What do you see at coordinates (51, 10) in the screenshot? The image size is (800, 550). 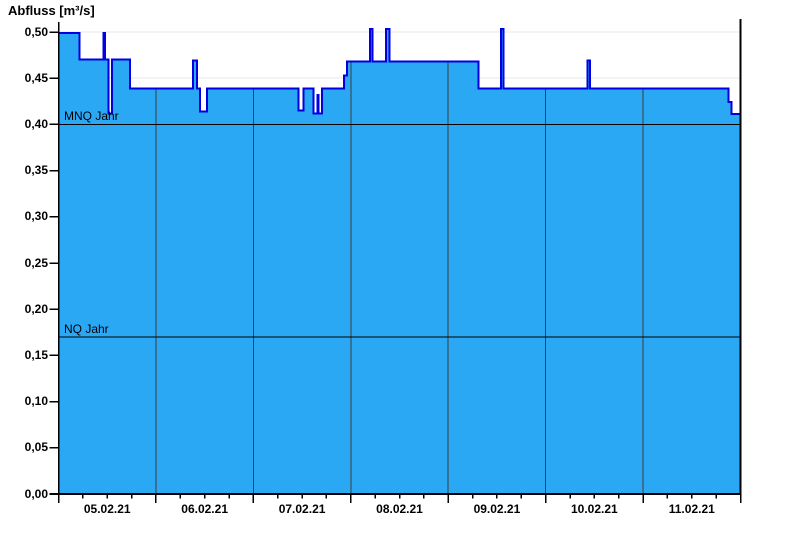 I see `chart-title: Abfluss [m³/s]` at bounding box center [51, 10].